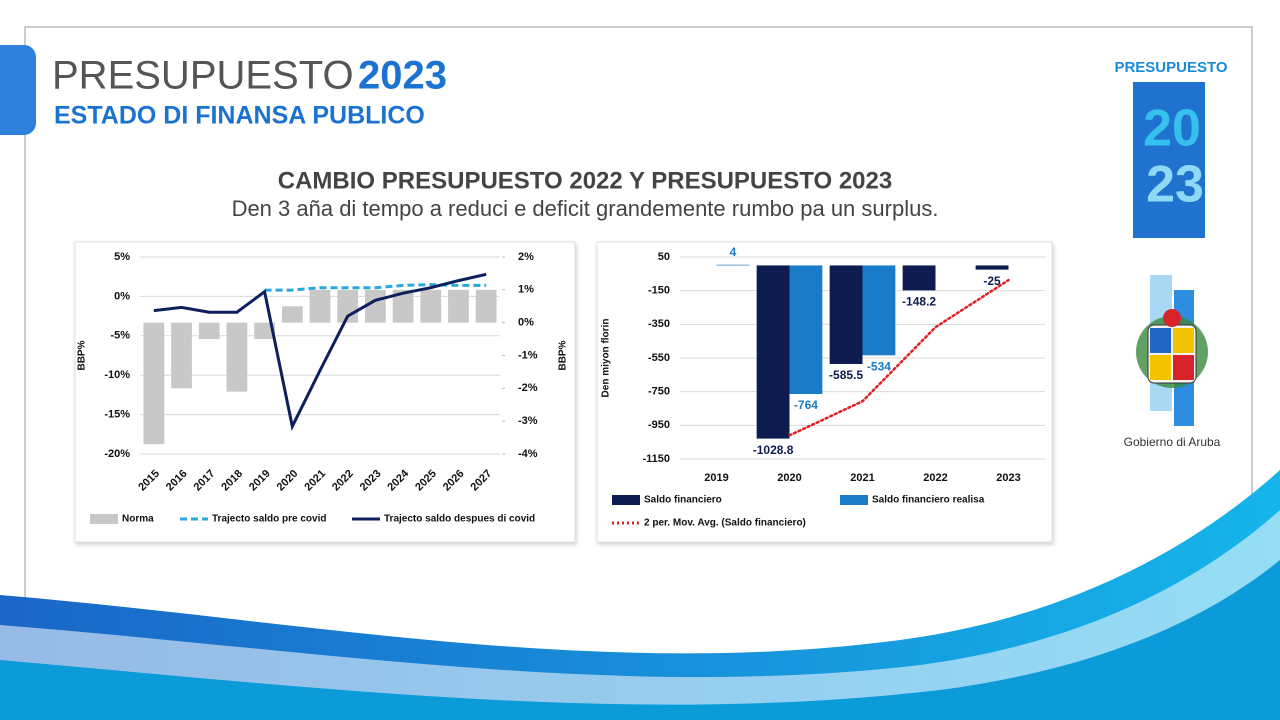 Image resolution: width=1280 pixels, height=720 pixels. Describe the element at coordinates (18, 90) in the screenshot. I see `side-tab` at that location.